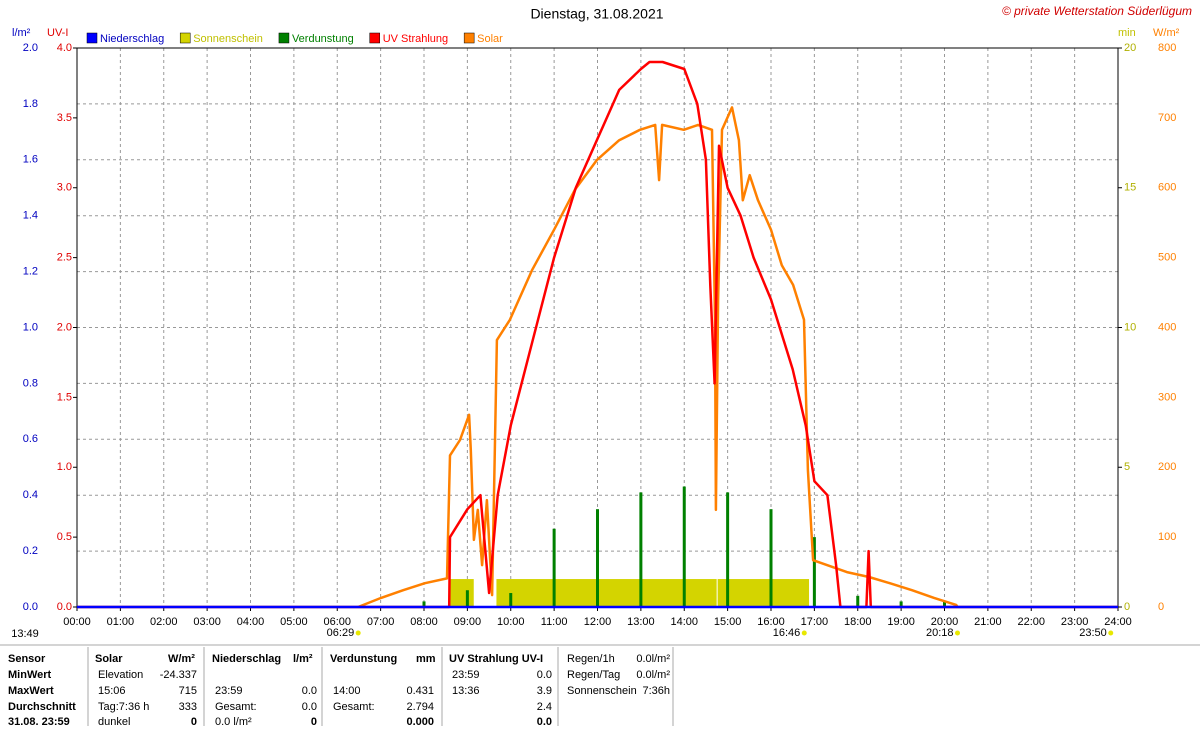 Image resolution: width=1200 pixels, height=731 pixels. What do you see at coordinates (554, 622) in the screenshot?
I see `x-tick-label: 11:00` at bounding box center [554, 622].